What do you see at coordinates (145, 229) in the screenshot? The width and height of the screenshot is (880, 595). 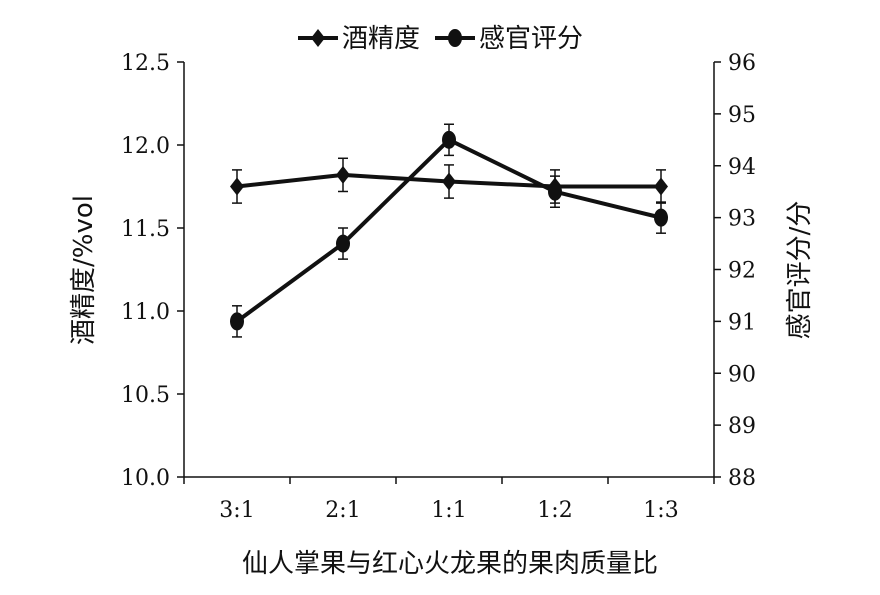 I see `y-left-tick-label: 11.5` at bounding box center [145, 229].